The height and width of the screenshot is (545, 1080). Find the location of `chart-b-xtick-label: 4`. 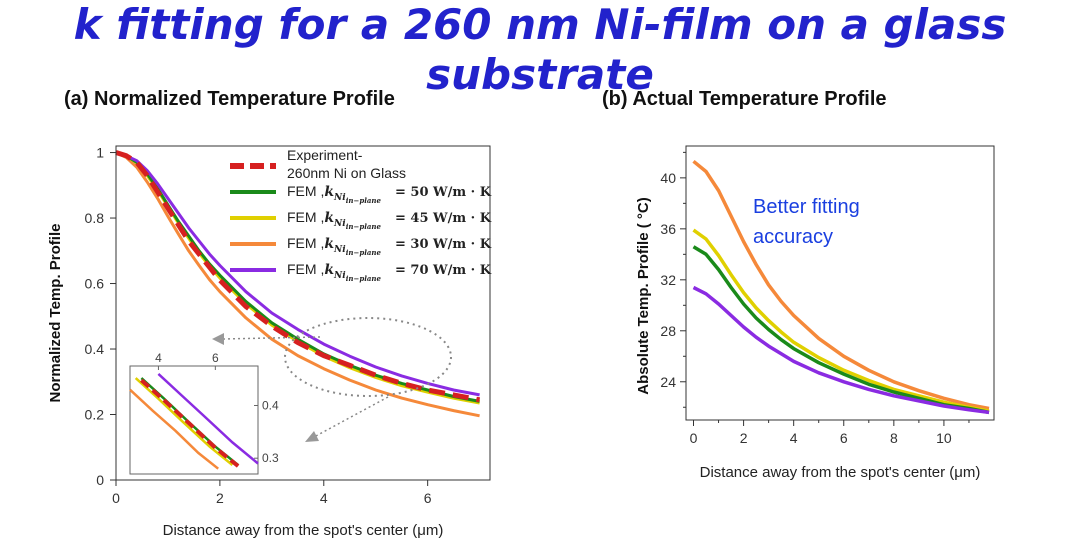

chart-b-xtick-label: 4 is located at coordinates (794, 438).